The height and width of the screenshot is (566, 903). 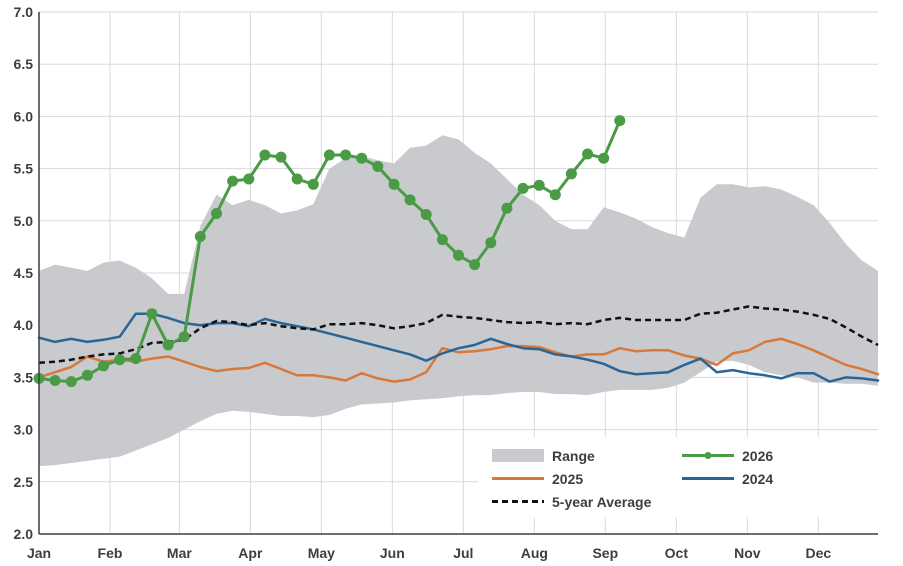 What do you see at coordinates (250, 553) in the screenshot?
I see `x-tick-label-apr: Apr` at bounding box center [250, 553].